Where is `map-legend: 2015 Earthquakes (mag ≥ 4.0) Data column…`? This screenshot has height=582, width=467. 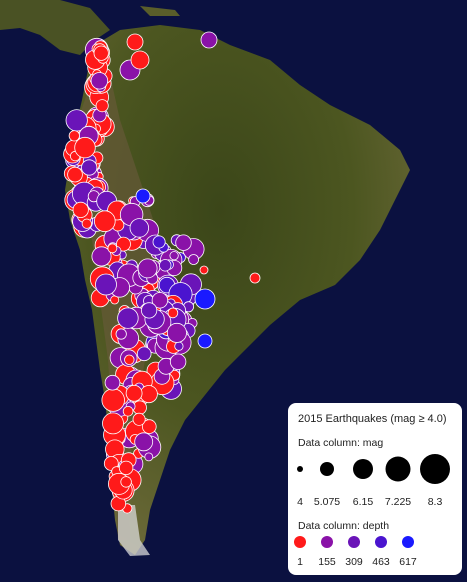
map-legend: 2015 Earthquakes (mag ≥ 4.0) Data column… is located at coordinates (375, 489).